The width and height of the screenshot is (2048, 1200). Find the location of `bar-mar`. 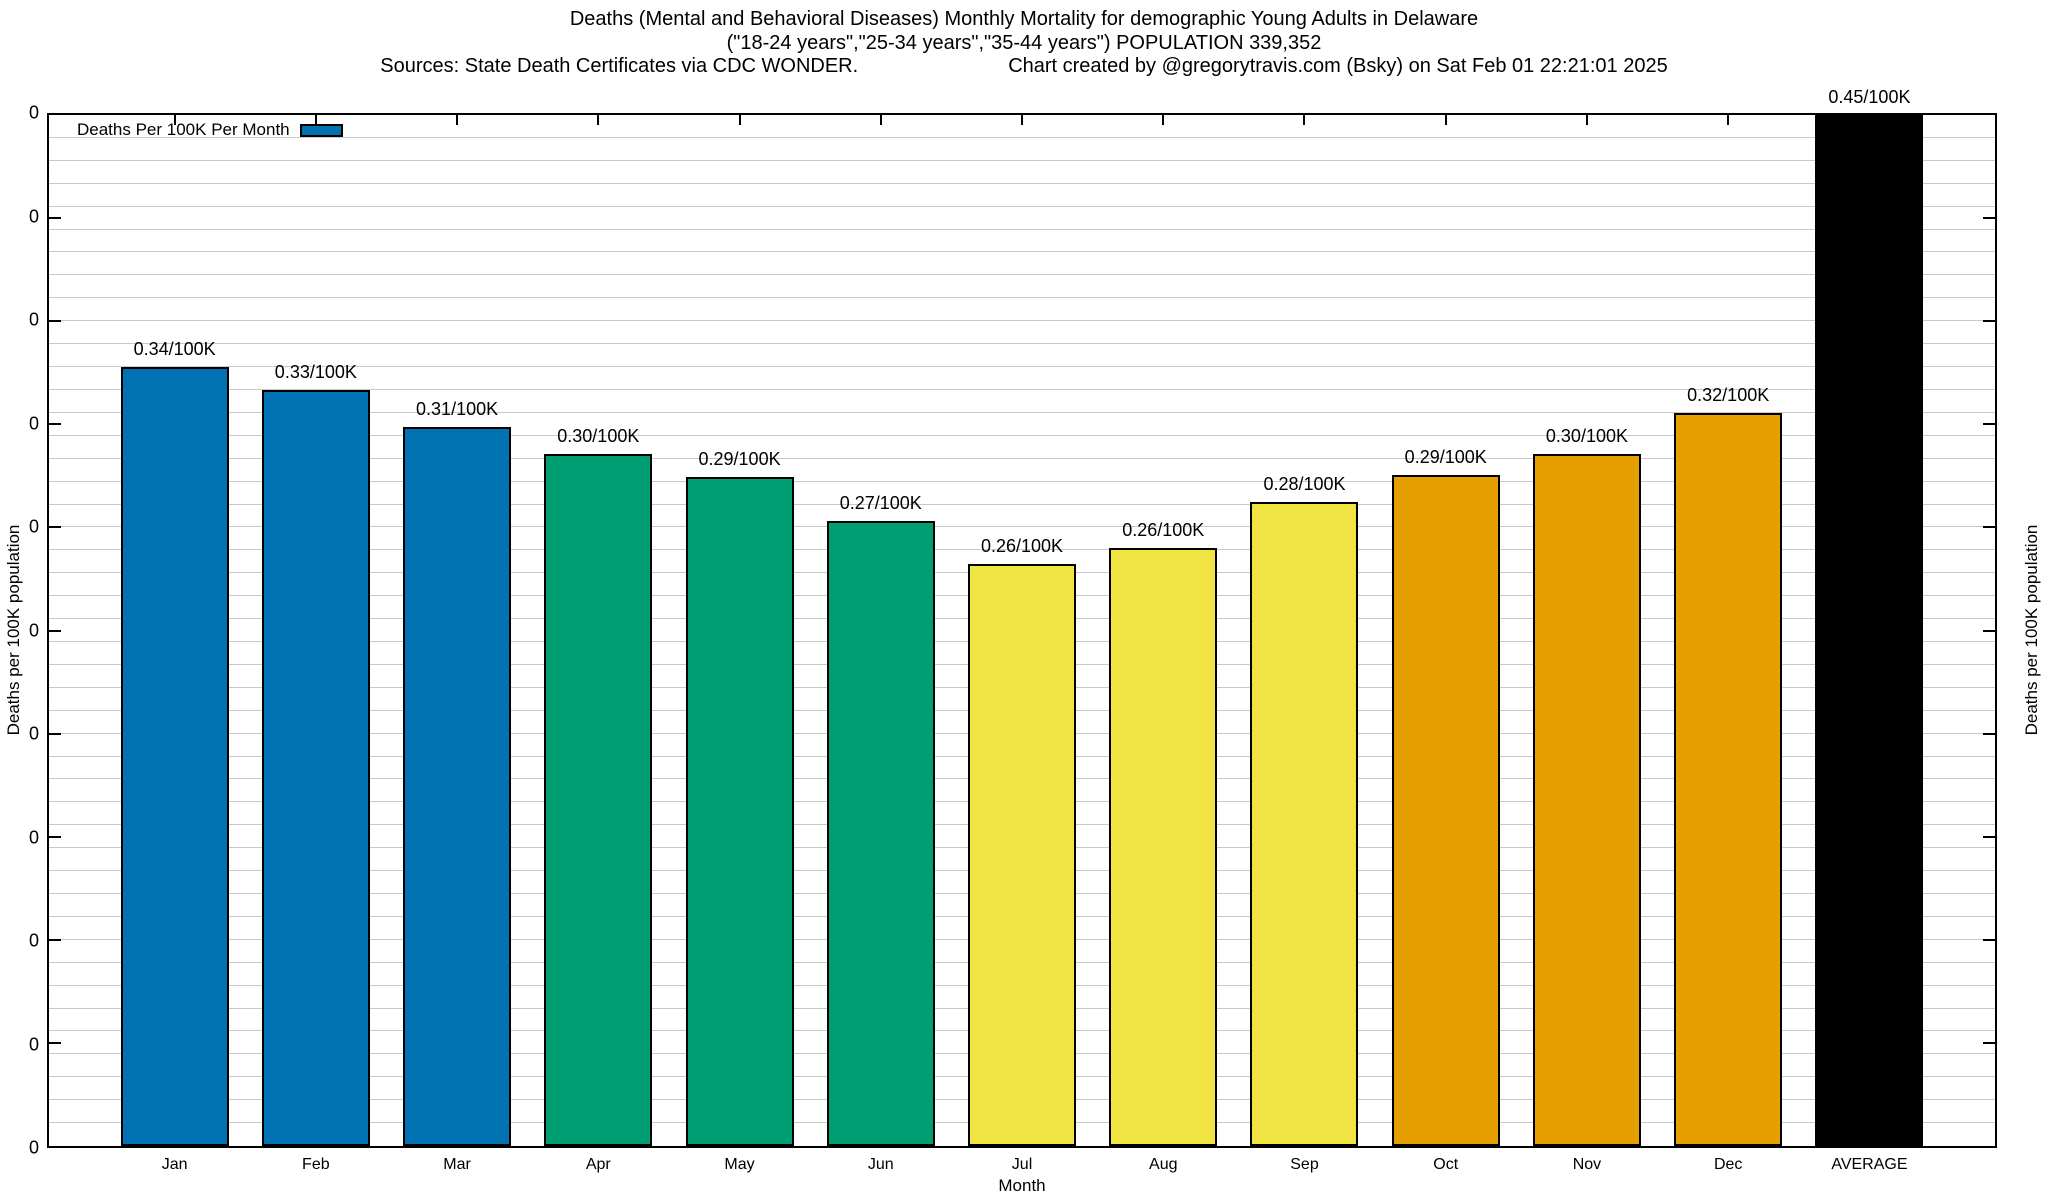

bar-mar is located at coordinates (457, 786).